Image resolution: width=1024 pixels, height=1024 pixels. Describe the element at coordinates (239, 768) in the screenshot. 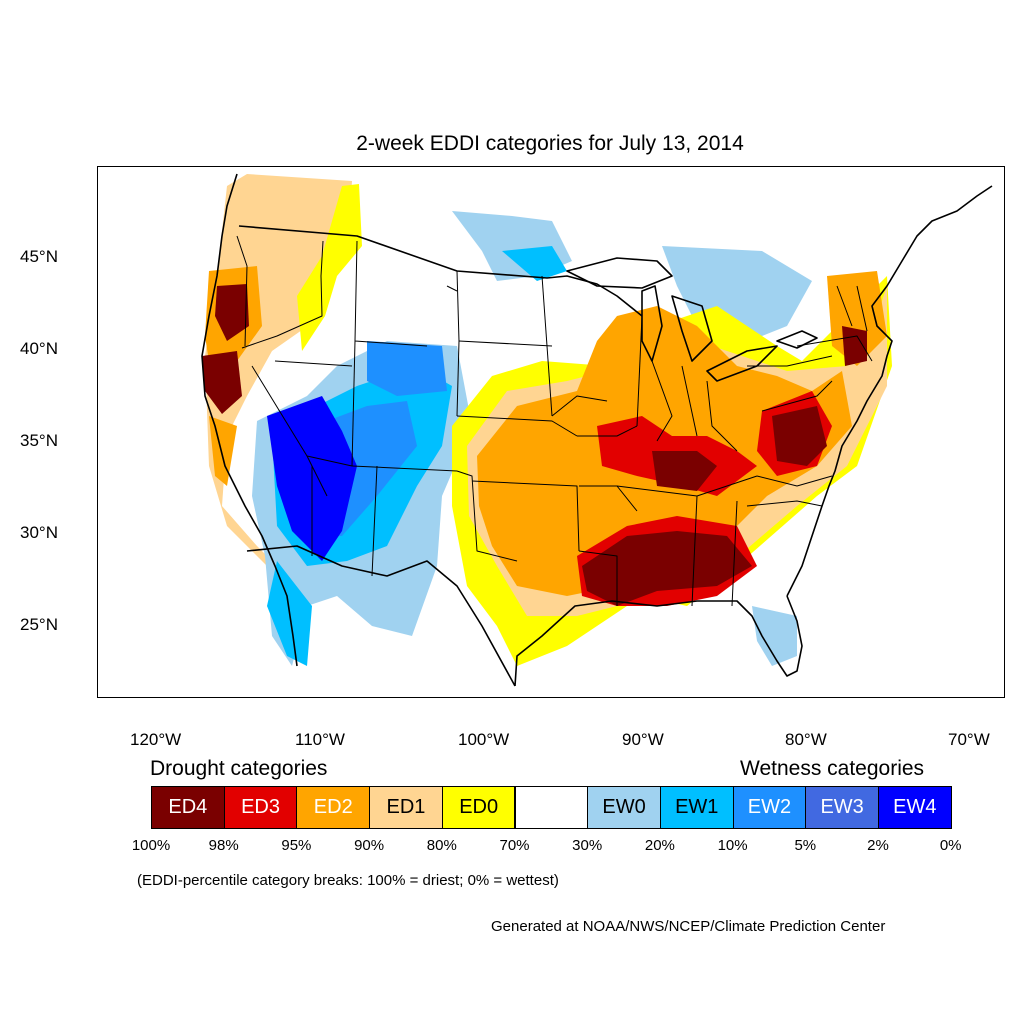

I see `drought-categories-heading: Drought categories` at that location.